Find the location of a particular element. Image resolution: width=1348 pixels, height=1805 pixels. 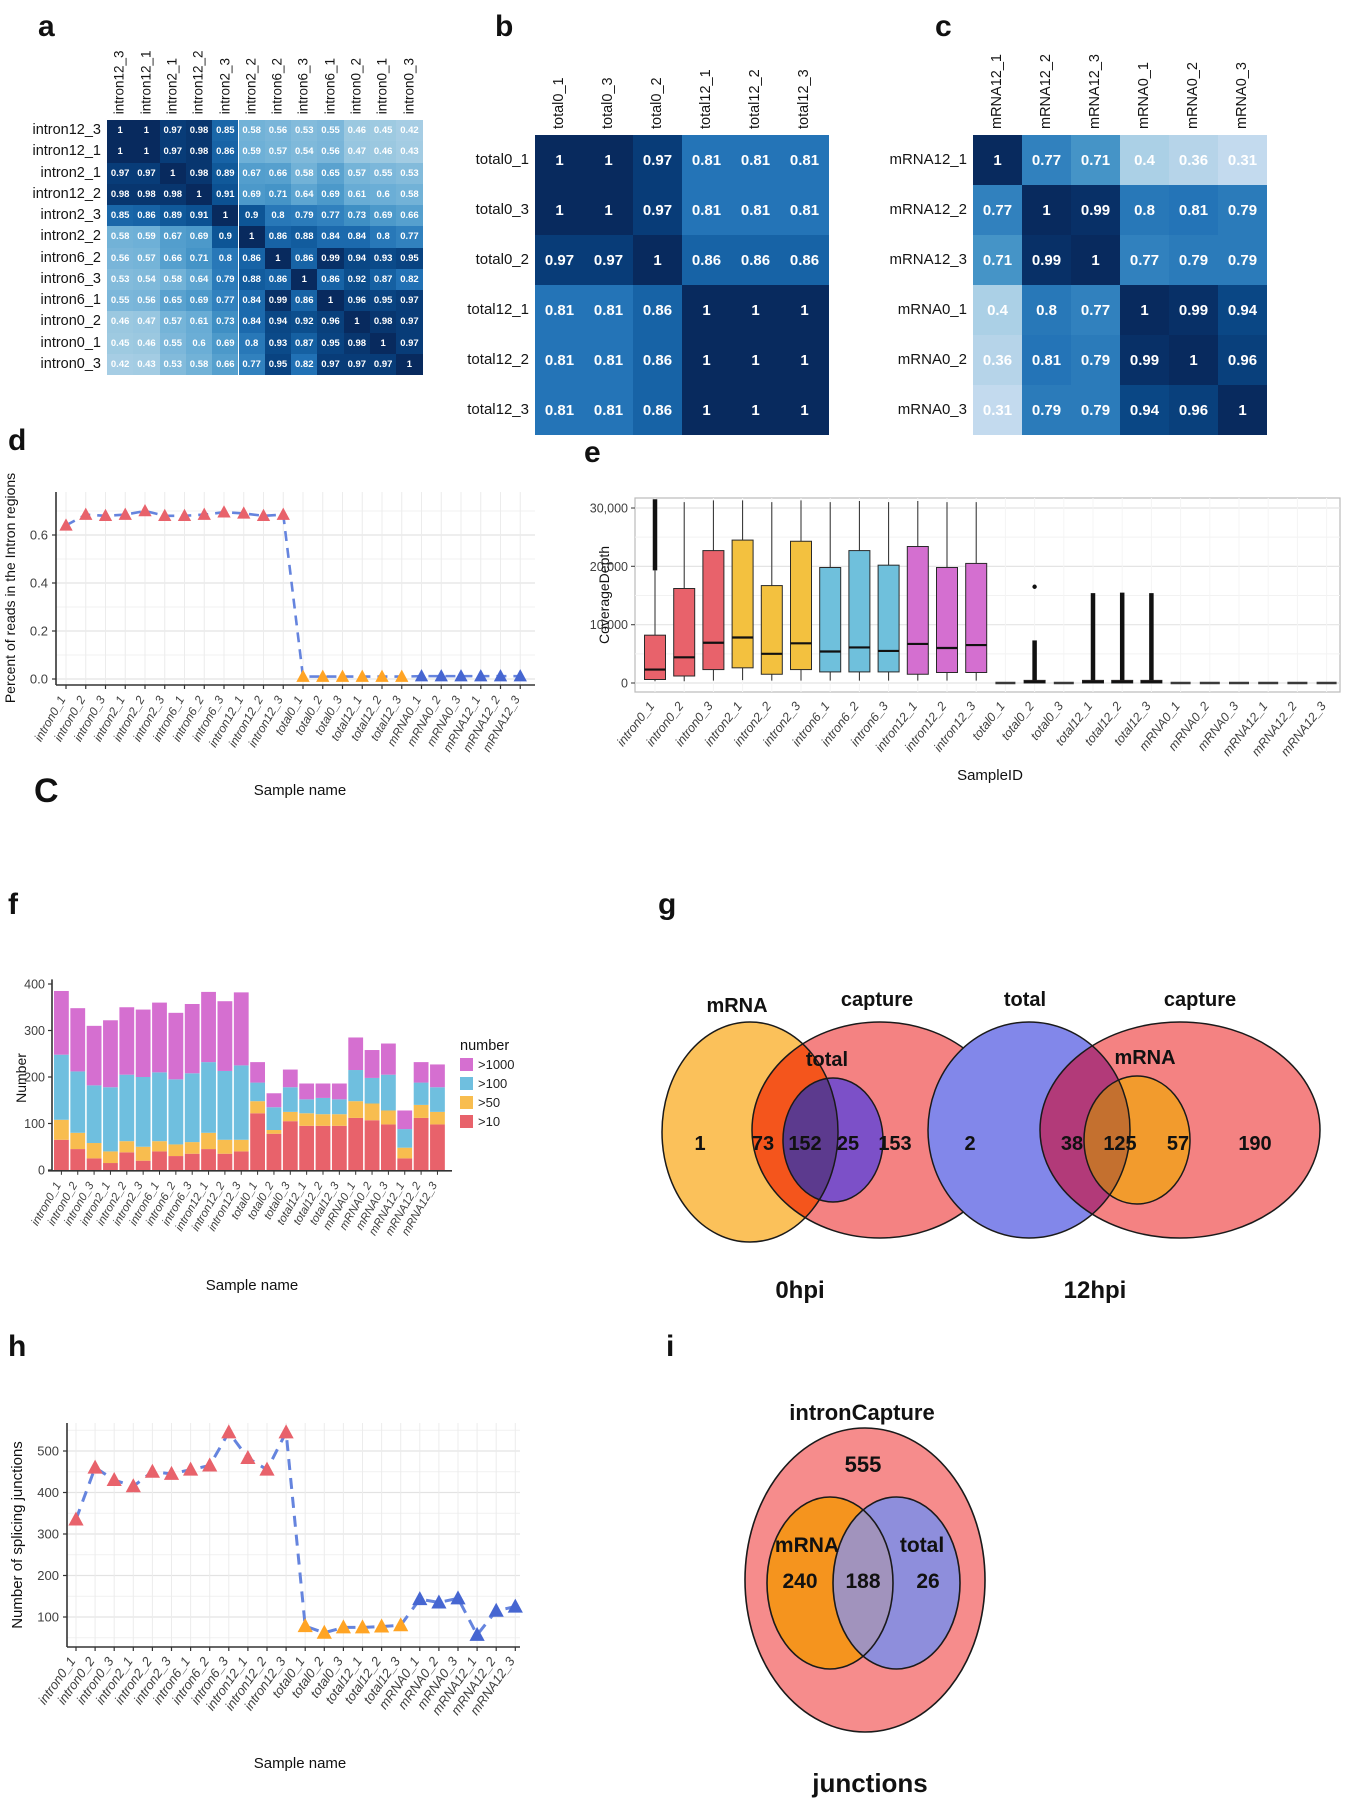

heatmap-col-label: intron6_2 is located at coordinates (277, 85).